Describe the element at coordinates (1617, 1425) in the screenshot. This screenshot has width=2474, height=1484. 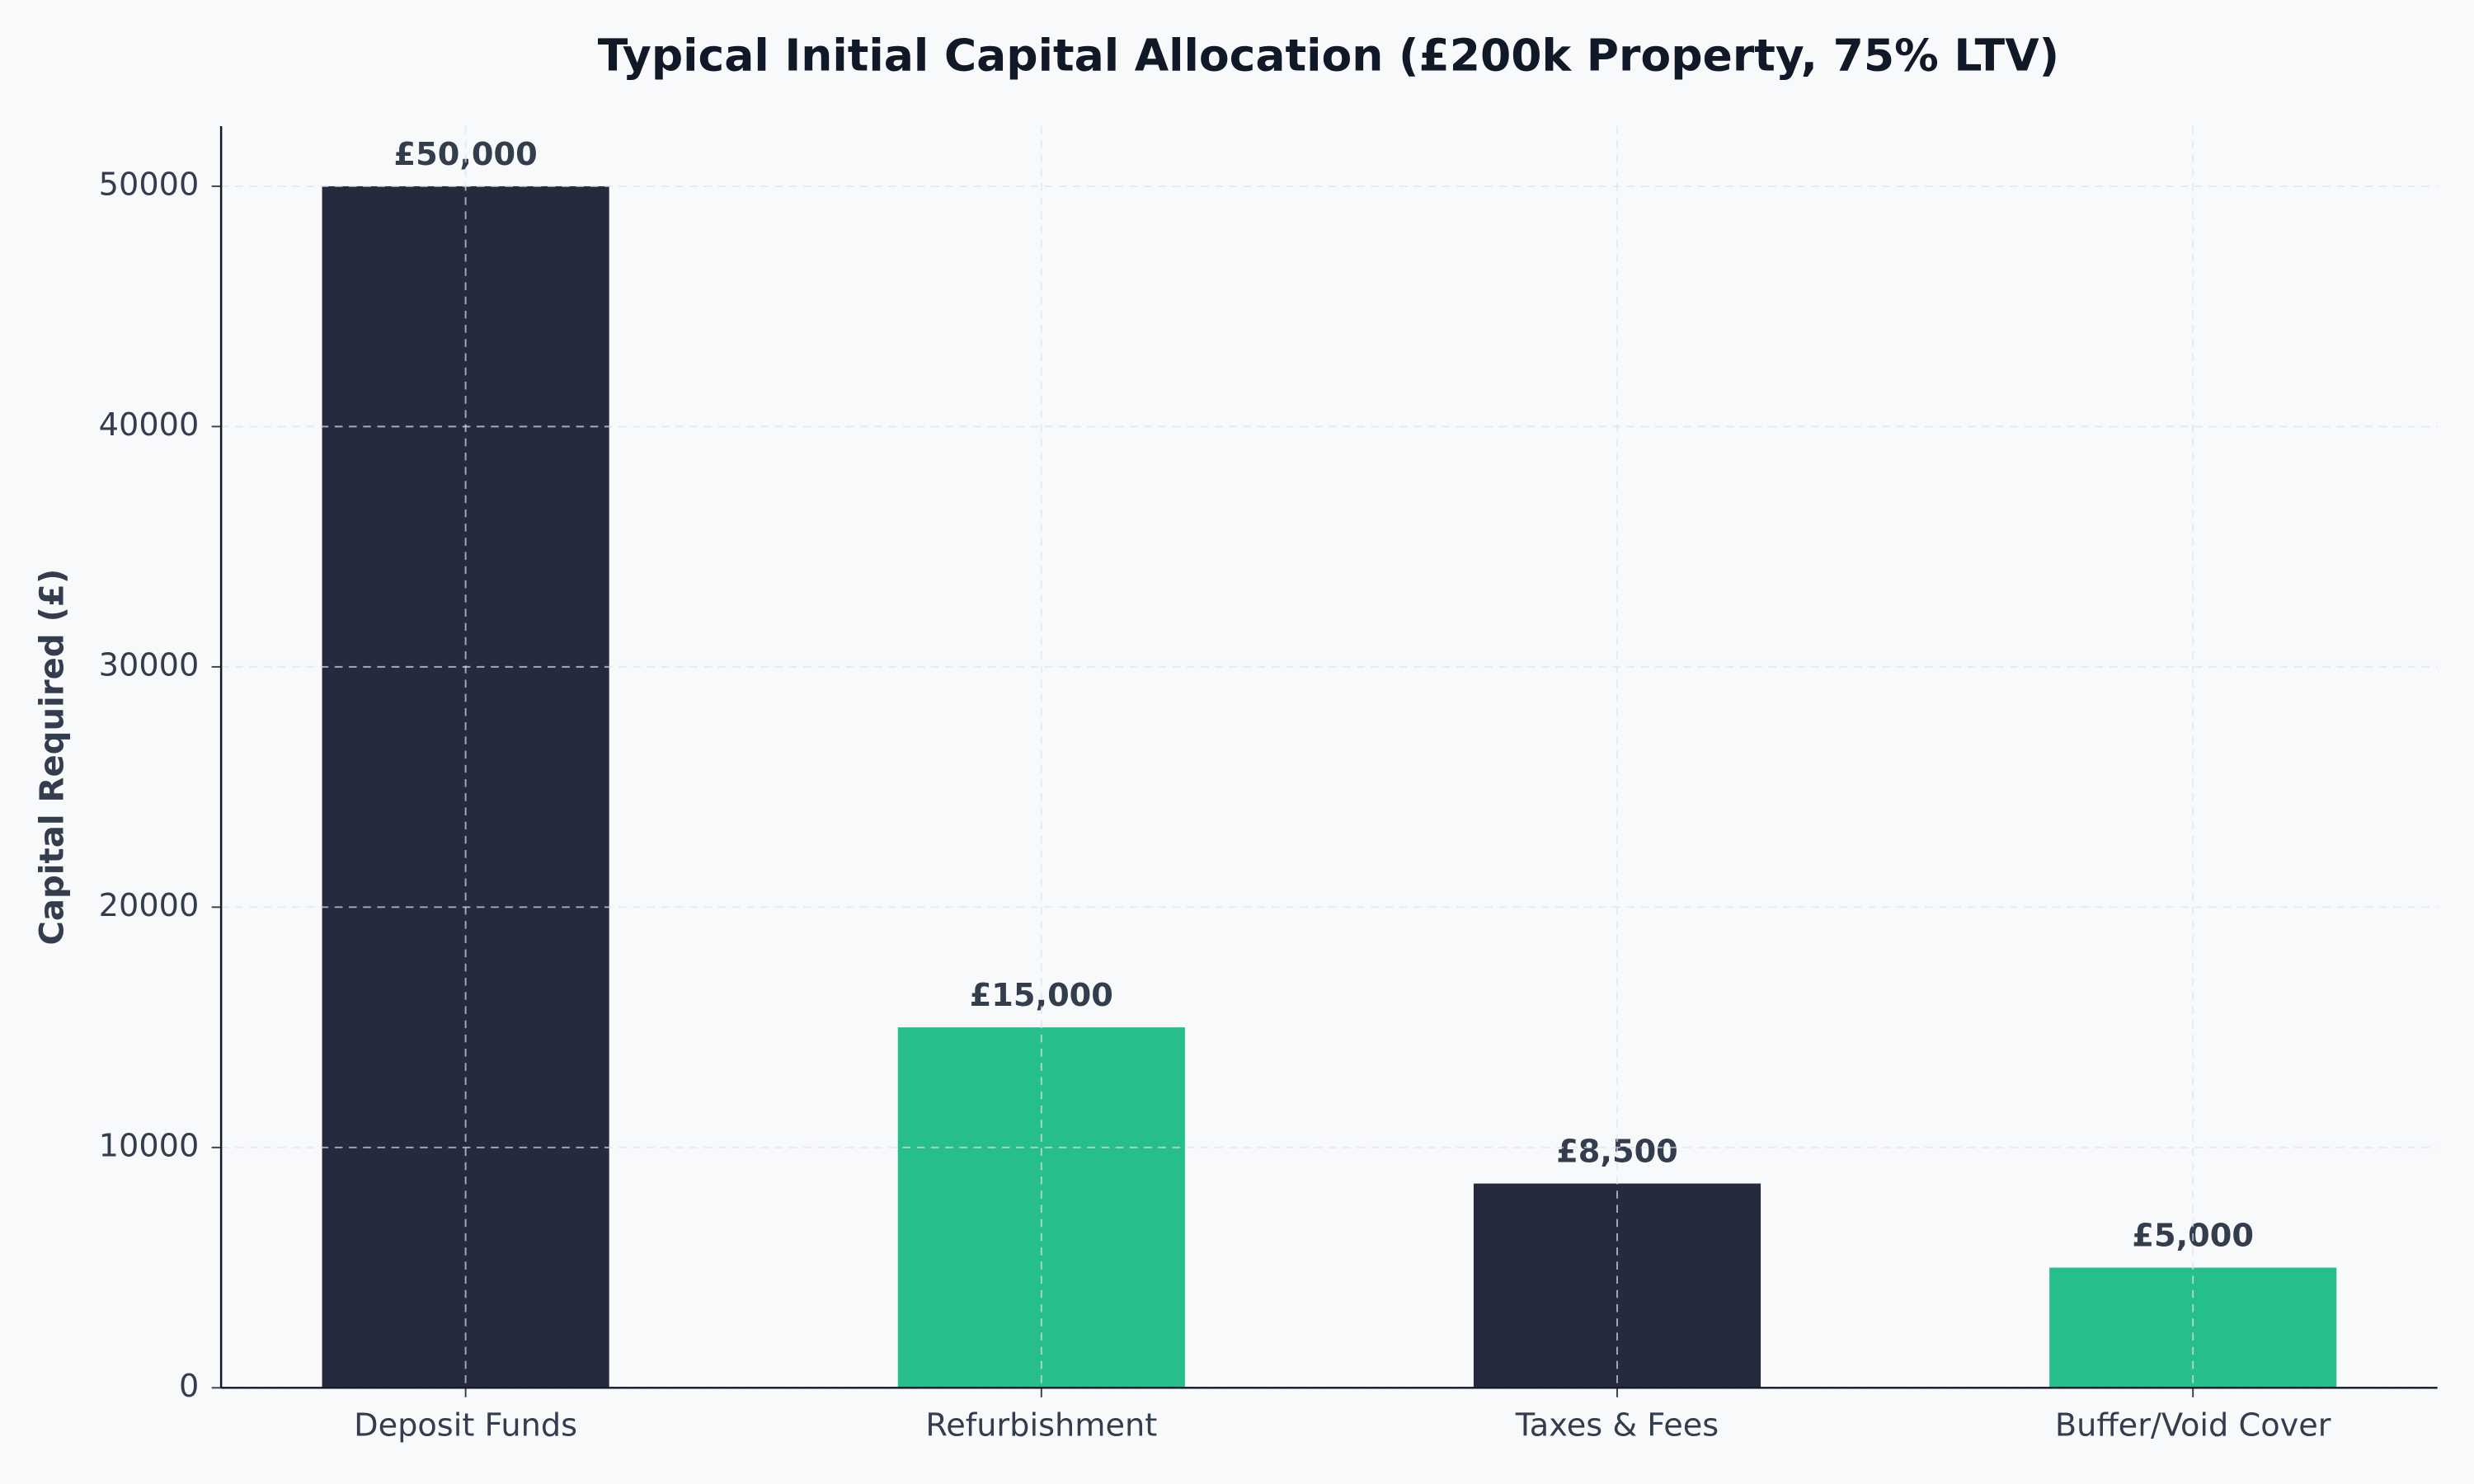
I see `x-tick-label: Taxes & Fees` at that location.